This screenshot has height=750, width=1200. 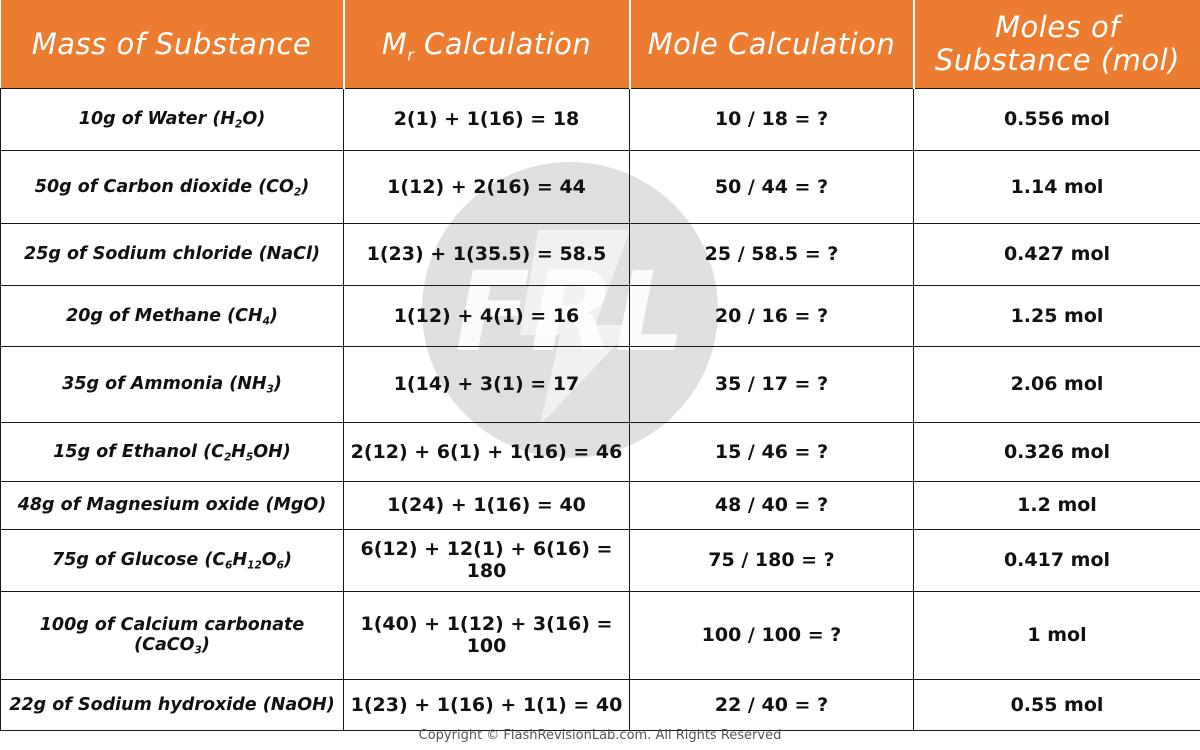 I want to click on cell-moles-of-substance: 0.55 mol, so click(x=1056, y=704).